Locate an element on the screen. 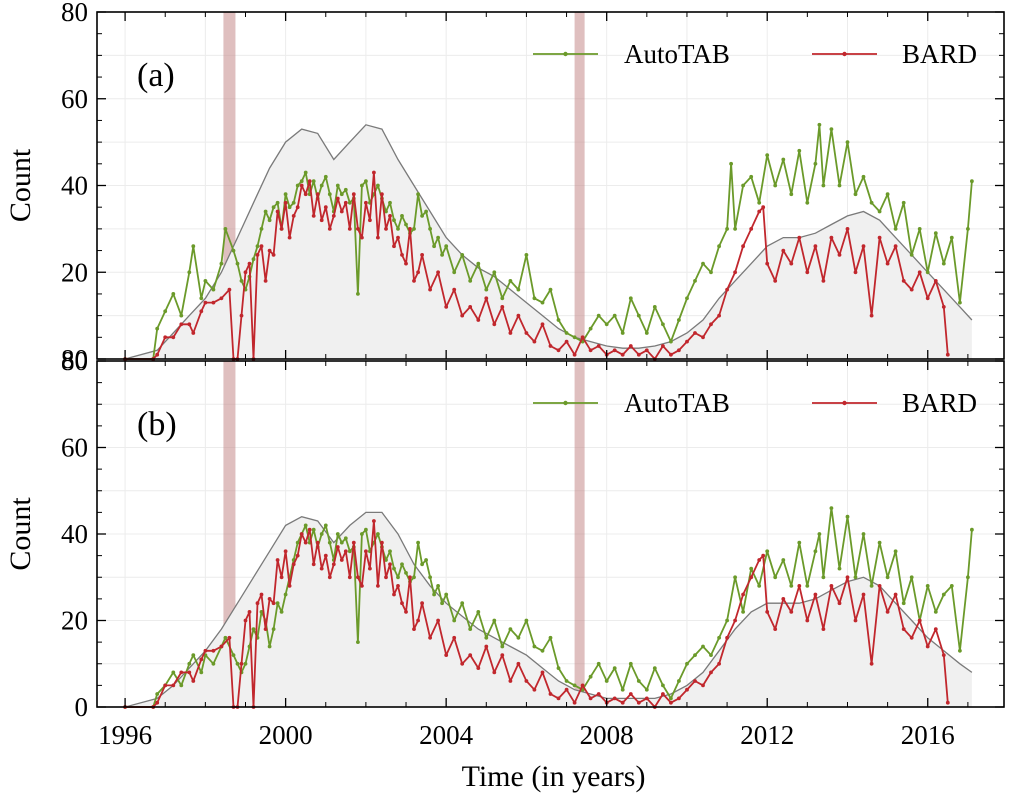 This screenshot has height=801, width=1018. y-tick-label: 80 is located at coordinates (74, 13).